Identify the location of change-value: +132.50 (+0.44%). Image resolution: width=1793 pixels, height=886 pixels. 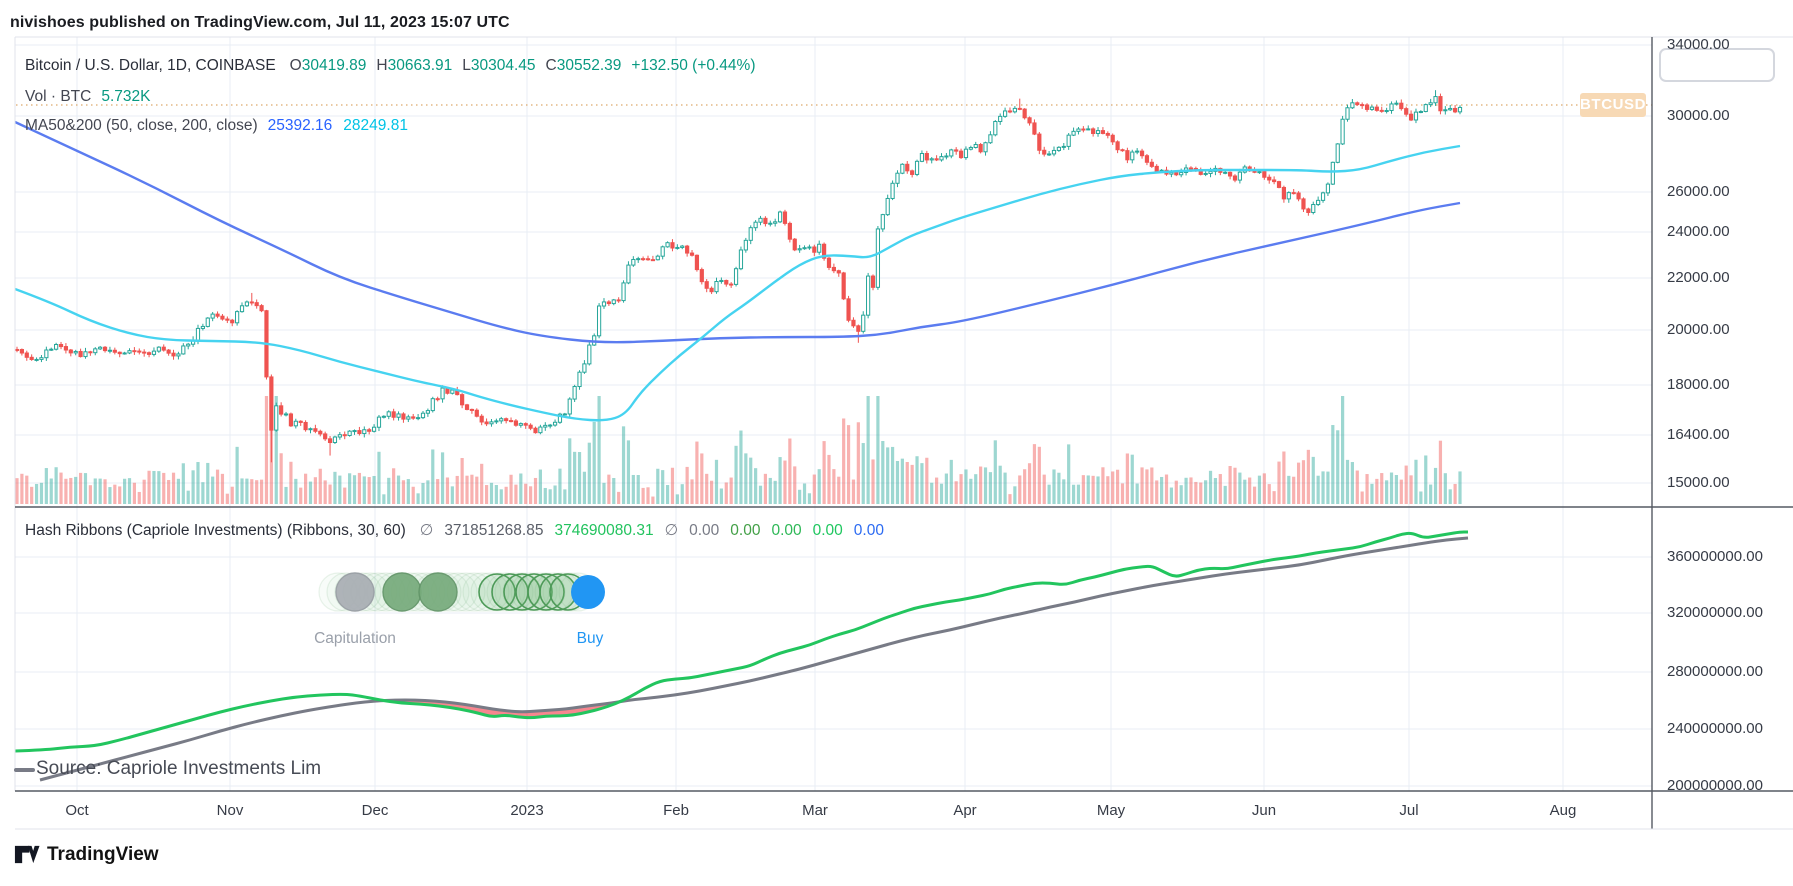
(693, 65).